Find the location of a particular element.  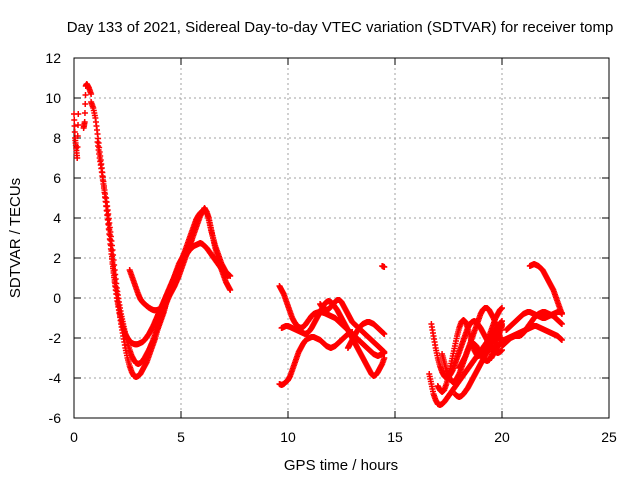

series-arc-k is located at coordinates (366, 335).